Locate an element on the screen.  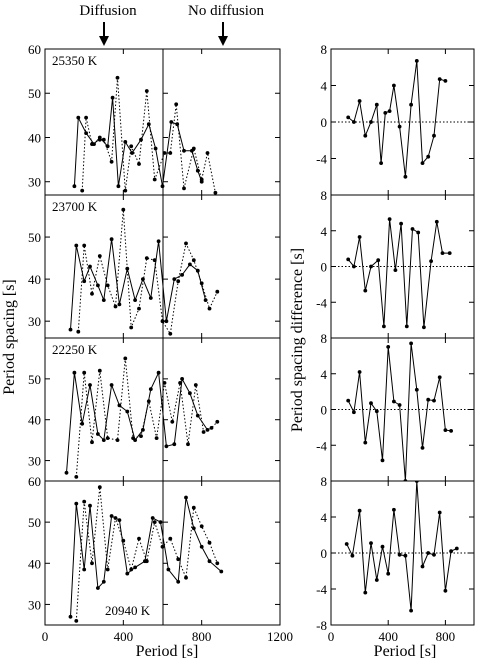
header-no-diffusion: No diffusion is located at coordinates (226, 11).